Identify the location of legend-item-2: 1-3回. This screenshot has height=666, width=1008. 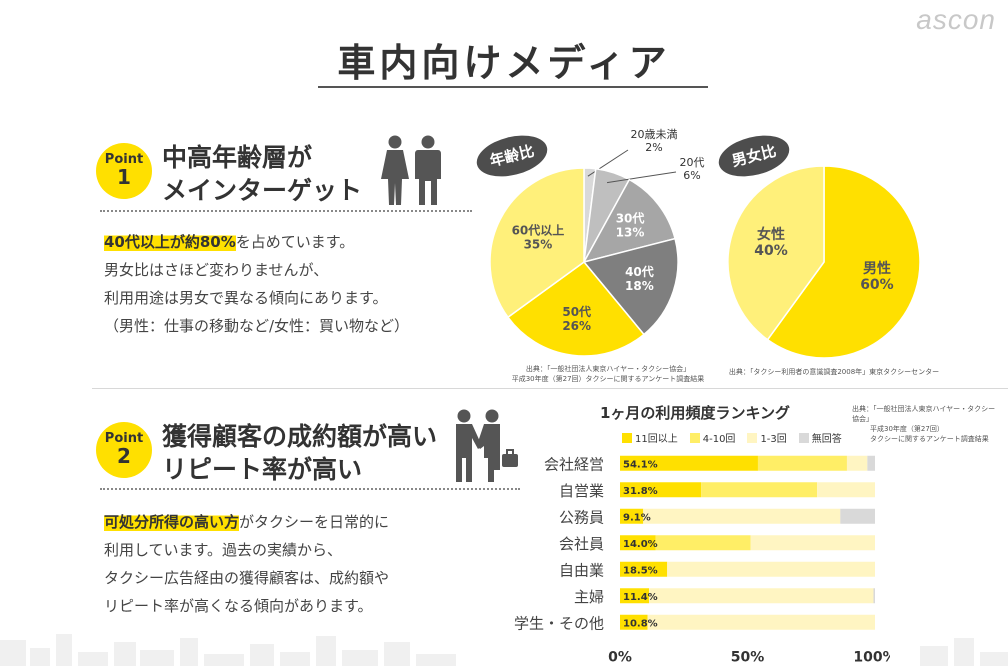
(767, 437).